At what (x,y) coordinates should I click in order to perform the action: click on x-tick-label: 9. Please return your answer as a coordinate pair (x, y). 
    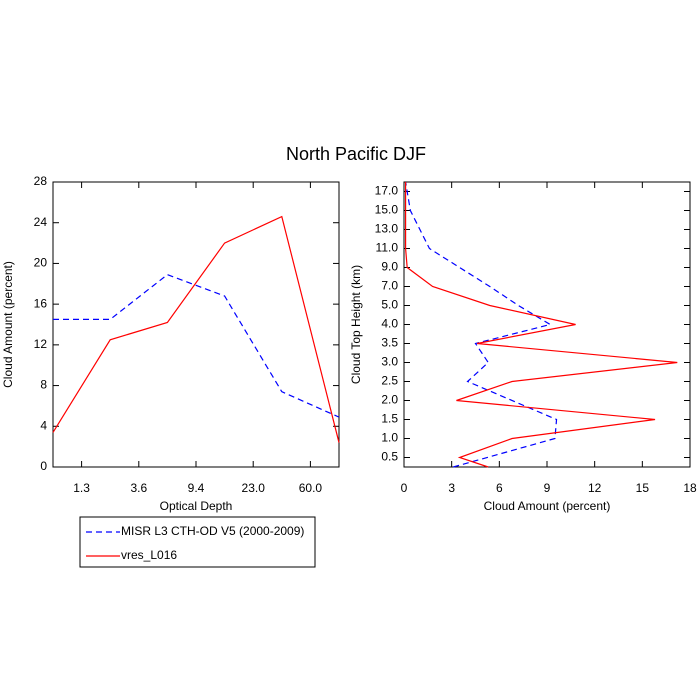
    Looking at the image, I should click on (547, 488).